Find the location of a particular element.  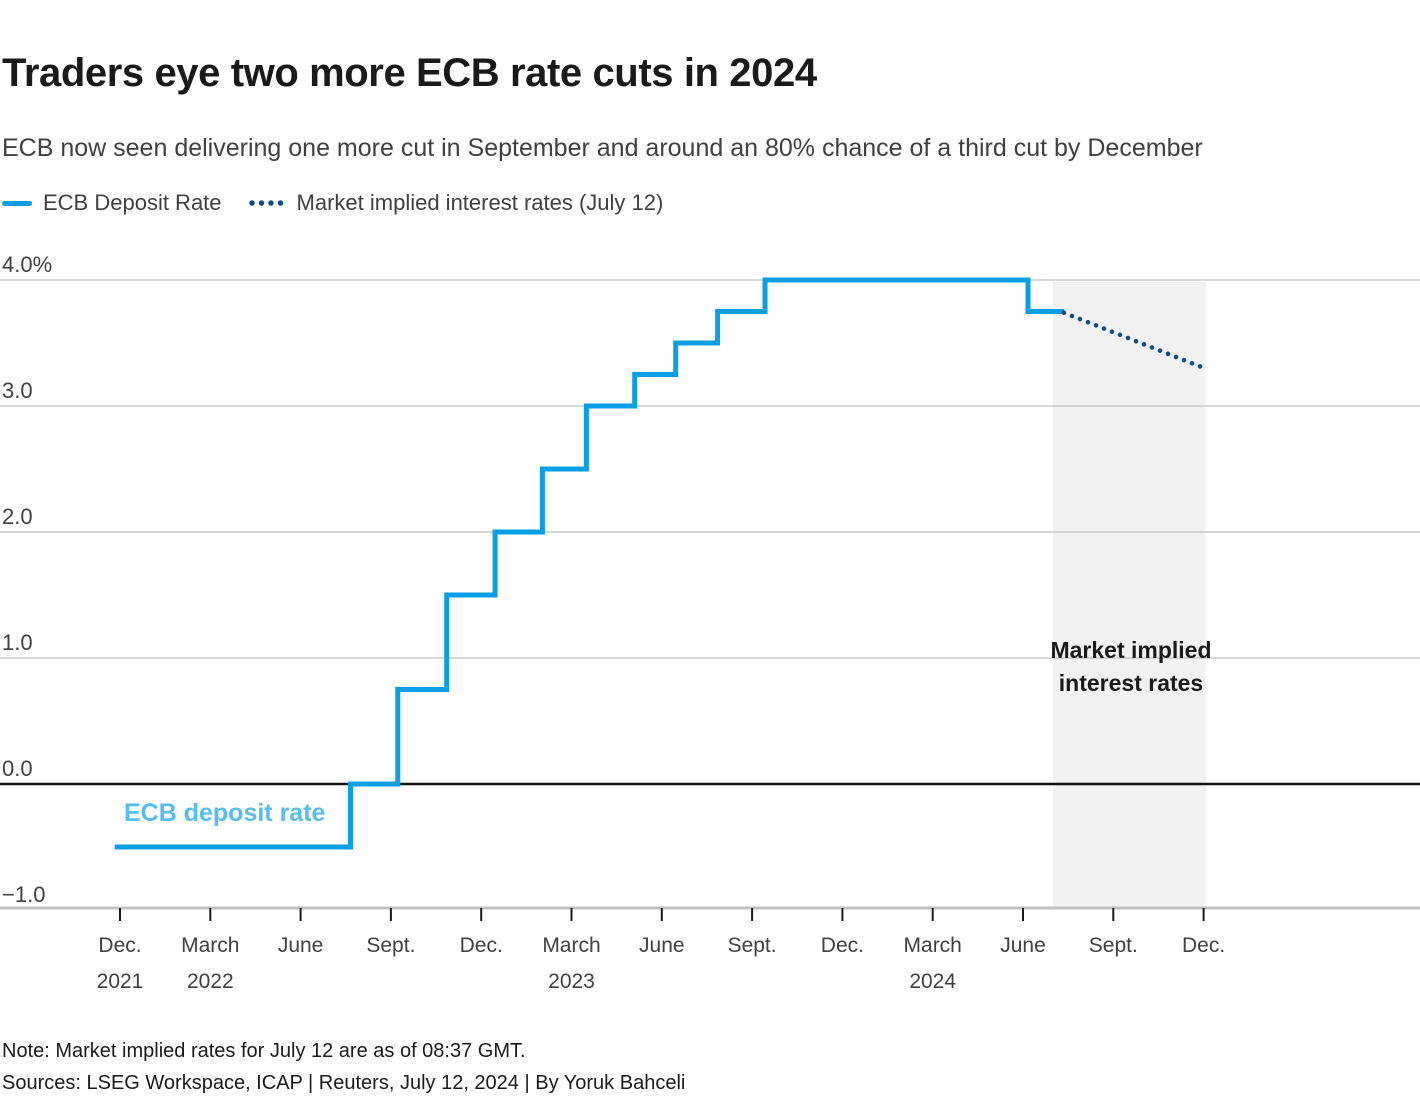

svg-text: 2023 is located at coordinates (571, 981).